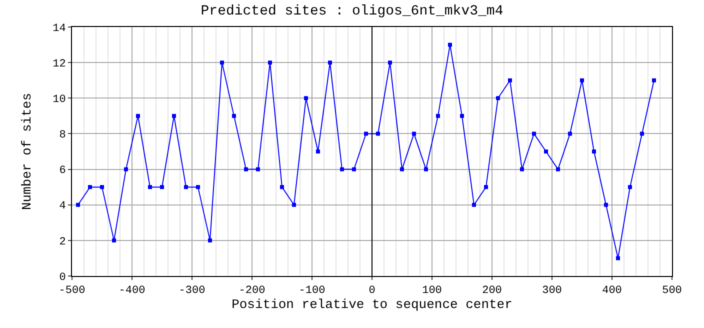 This screenshot has height=328, width=704. I want to click on x-tick-label: 300, so click(552, 291).